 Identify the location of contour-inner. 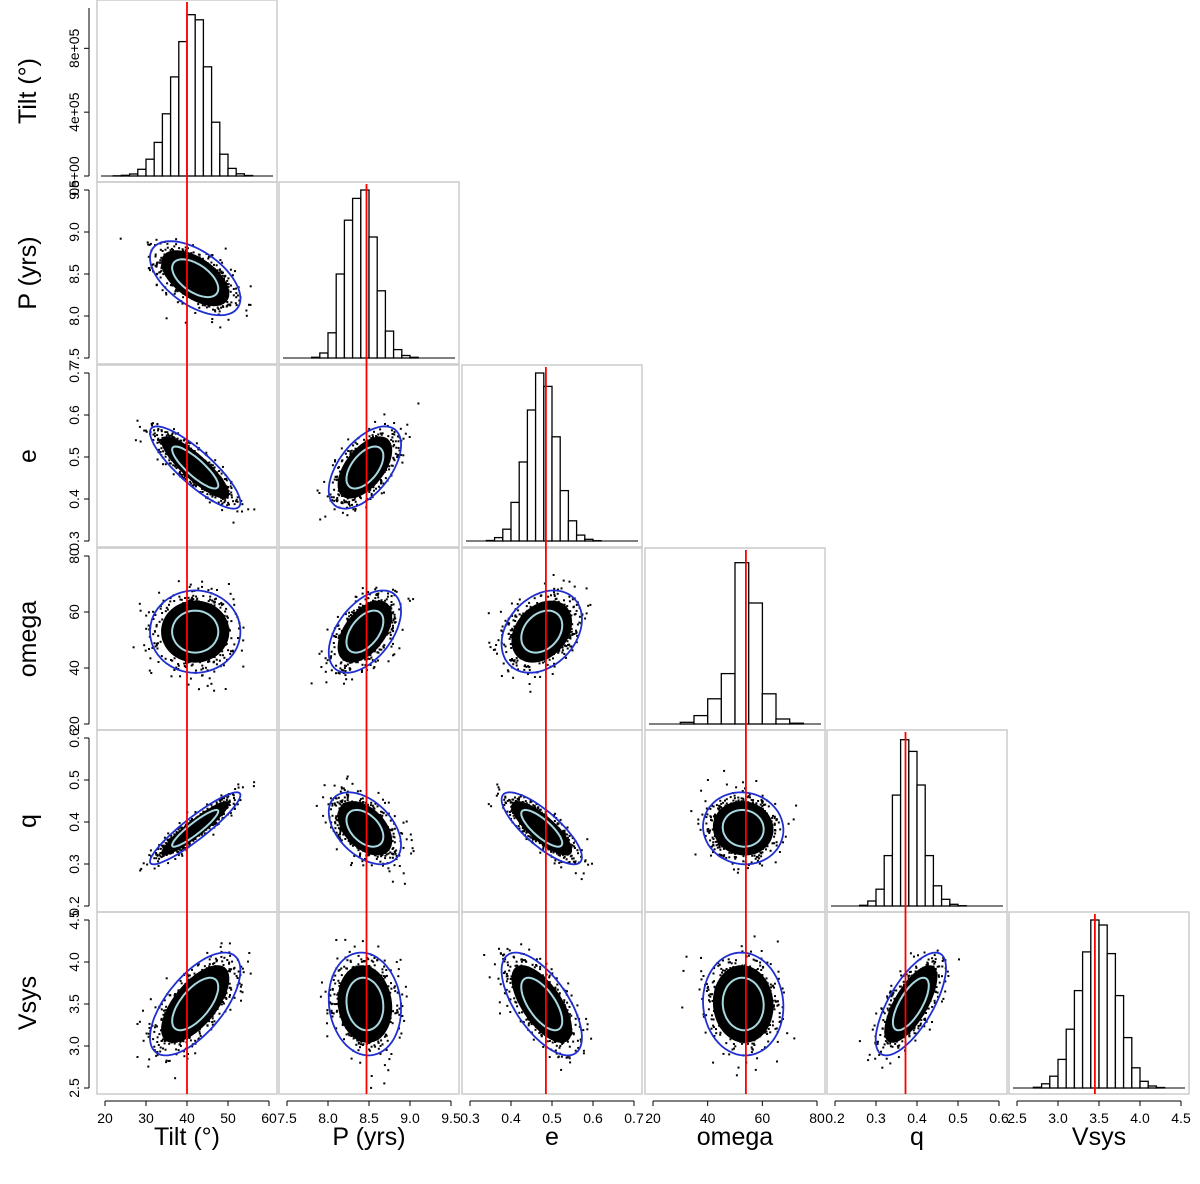
(195, 467).